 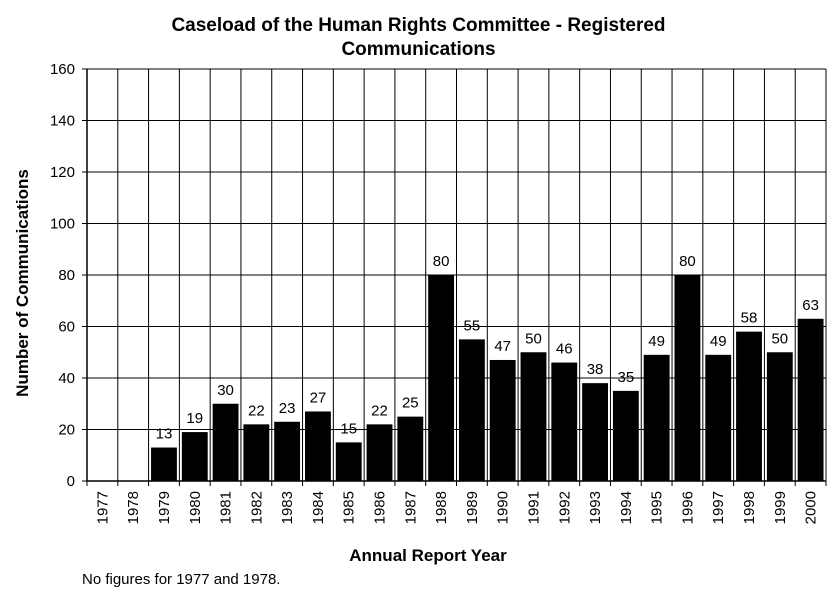 I want to click on data-label: 13, so click(x=164, y=434).